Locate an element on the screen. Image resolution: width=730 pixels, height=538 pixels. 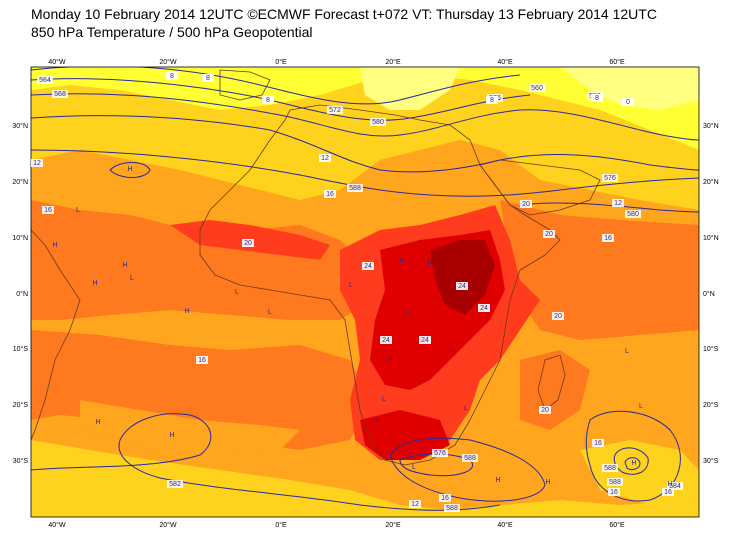
lat-tick-right: 0°N is located at coordinates (709, 294).